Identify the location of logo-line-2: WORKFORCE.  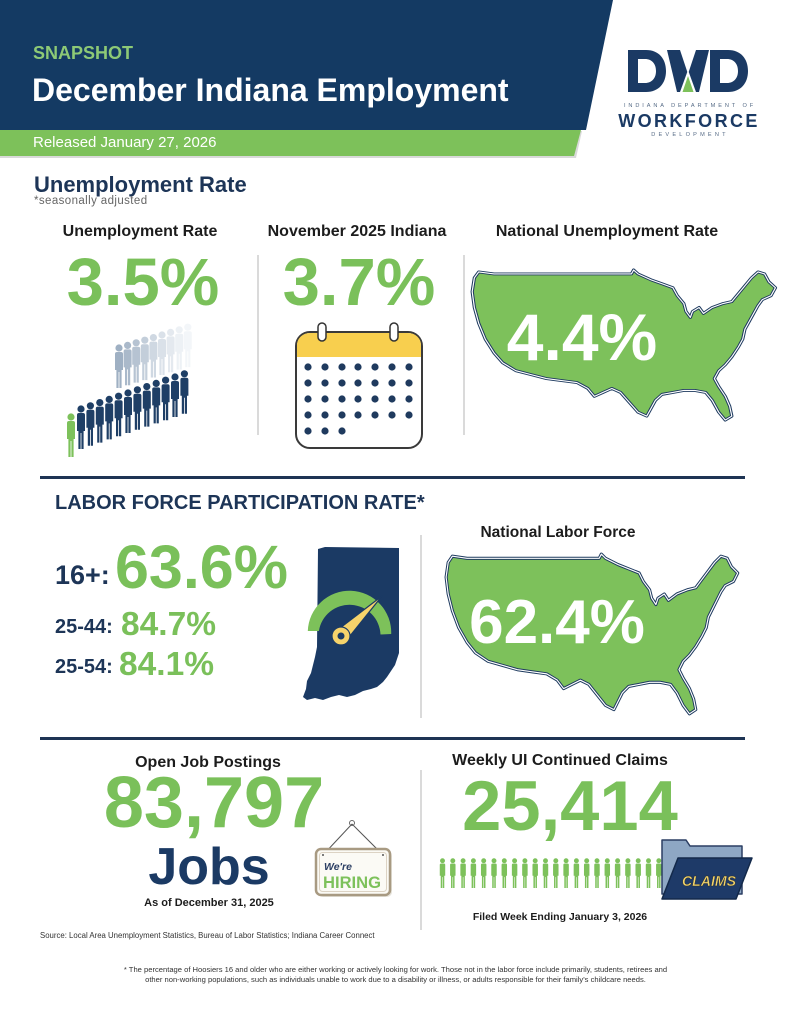
(689, 121).